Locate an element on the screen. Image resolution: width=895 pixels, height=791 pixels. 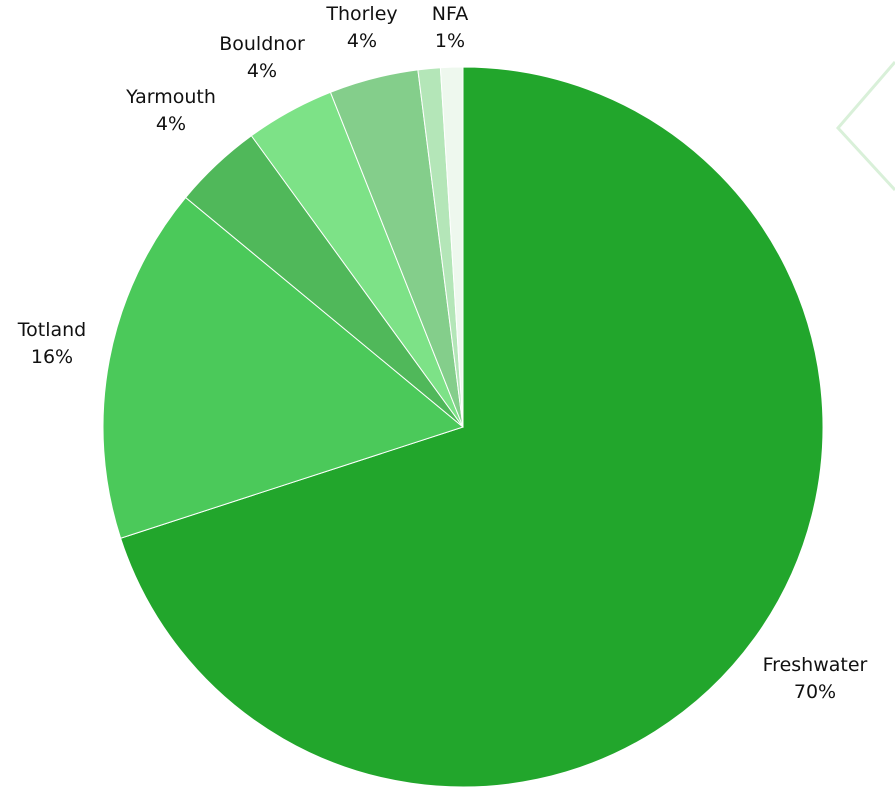
decorative-diamond-outline is located at coordinates (865, 126).